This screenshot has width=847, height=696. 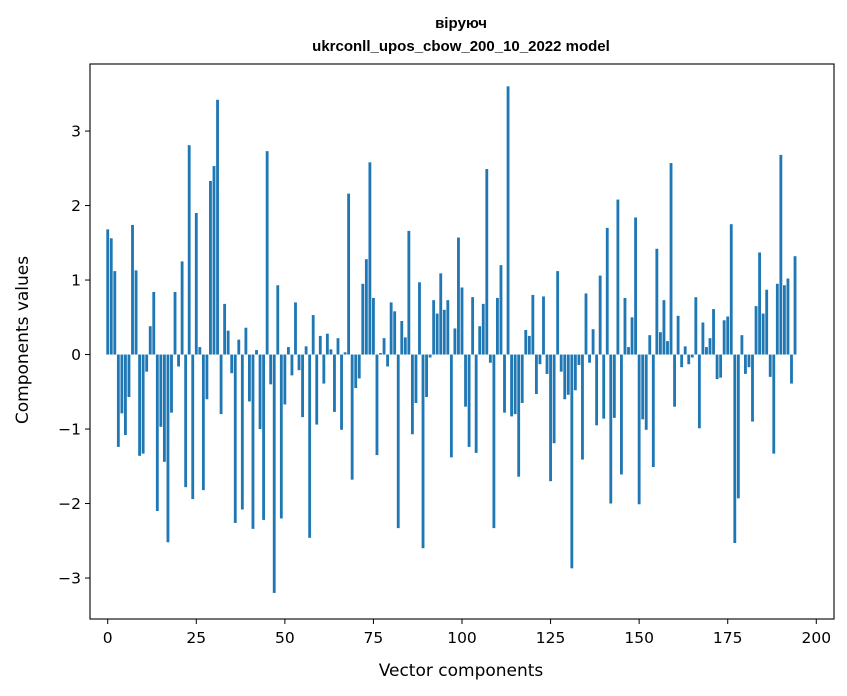 What do you see at coordinates (69, 430) in the screenshot?
I see `y-tick-label: −1` at bounding box center [69, 430].